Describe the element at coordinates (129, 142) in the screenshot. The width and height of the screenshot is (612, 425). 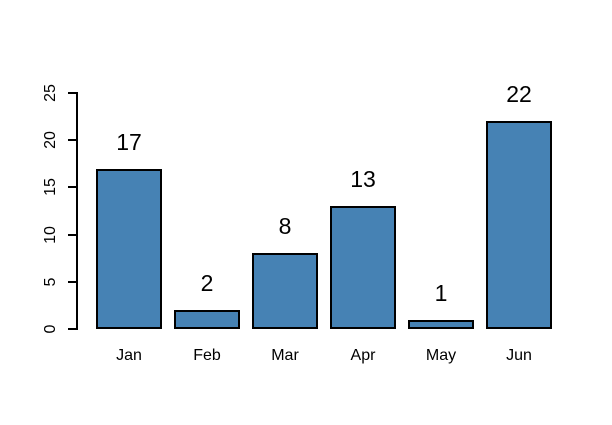
I see `bar-value-label: 17` at that location.